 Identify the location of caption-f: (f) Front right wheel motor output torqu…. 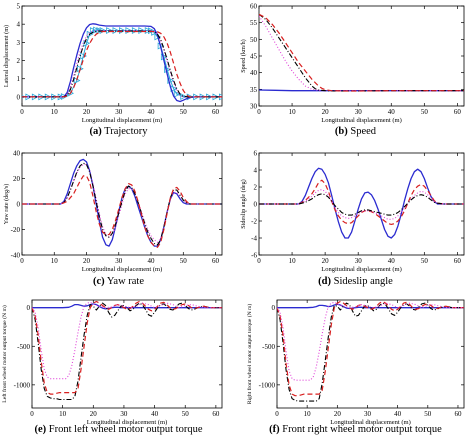
(355, 429).